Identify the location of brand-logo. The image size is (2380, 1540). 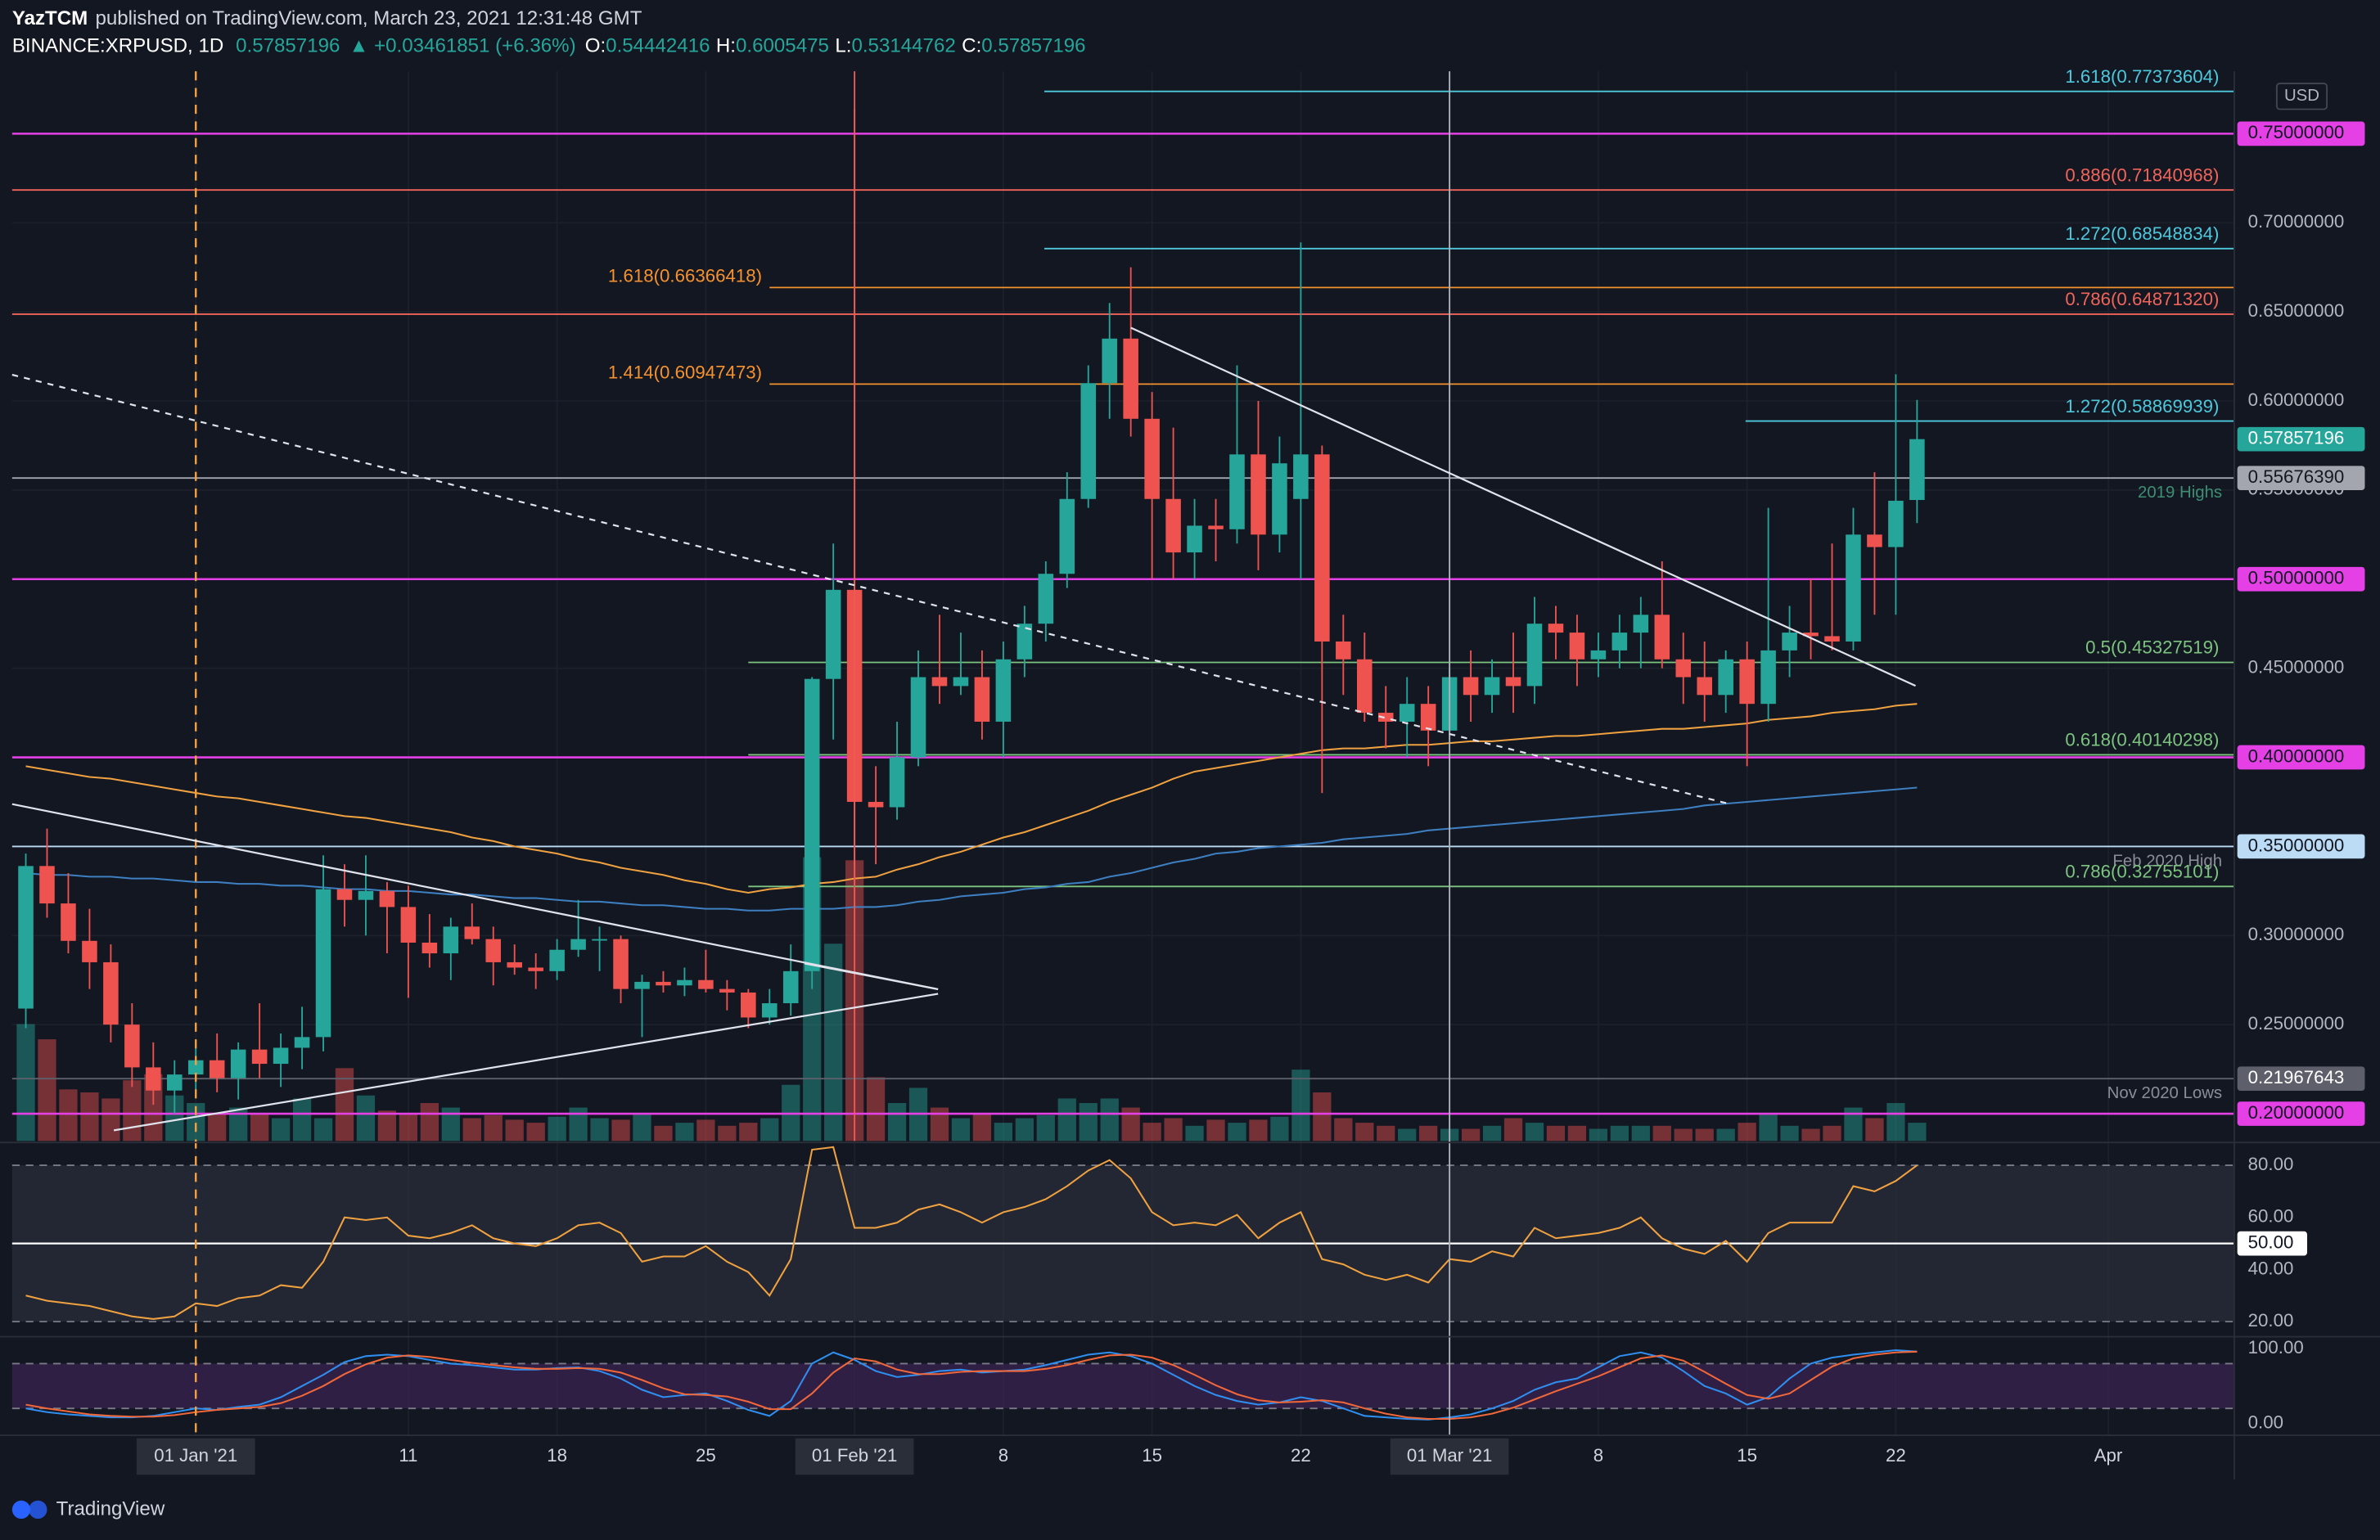
(29, 1510).